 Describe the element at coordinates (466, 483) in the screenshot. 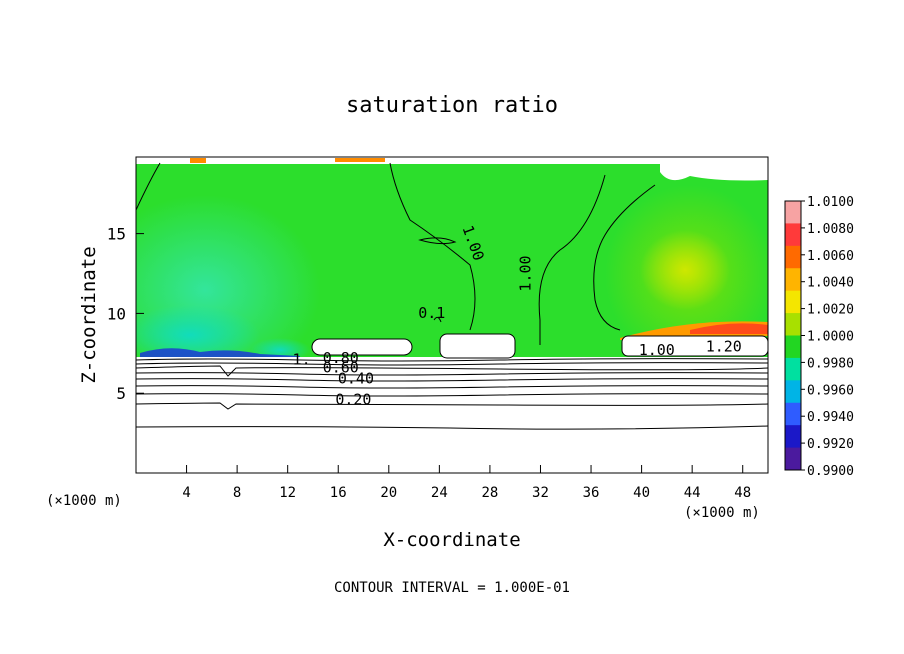

I see `x-axis-ticks: 4 8 12 16 20 24 28 32 36 40 44 48` at that location.